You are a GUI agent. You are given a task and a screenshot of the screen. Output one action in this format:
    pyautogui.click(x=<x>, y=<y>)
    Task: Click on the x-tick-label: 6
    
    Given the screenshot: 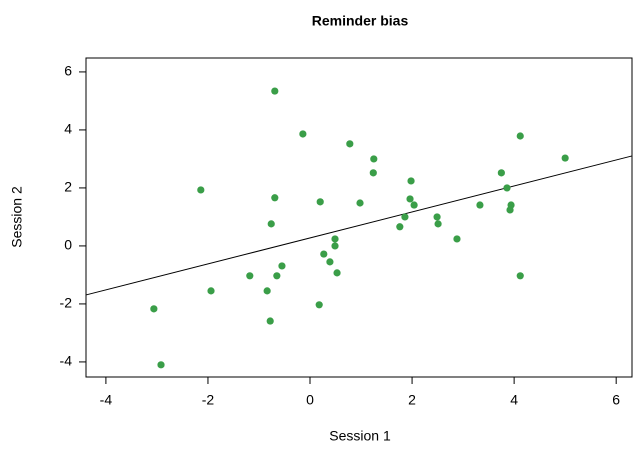 What is the action you would take?
    pyautogui.click(x=616, y=400)
    